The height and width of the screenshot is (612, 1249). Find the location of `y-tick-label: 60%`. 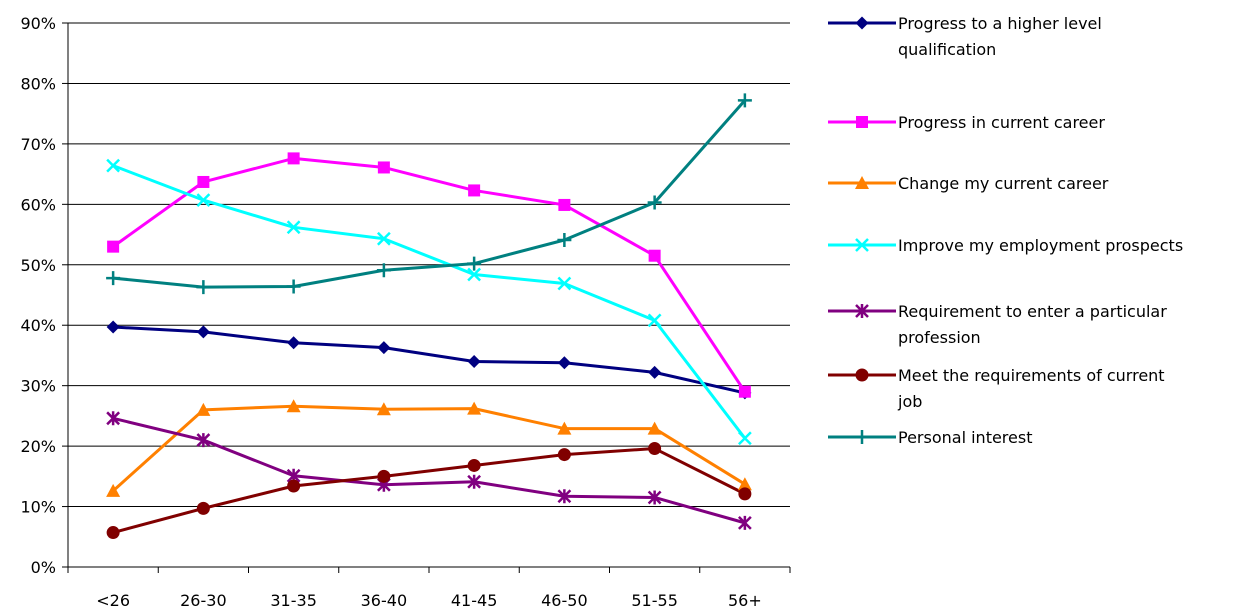

y-tick-label: 60% is located at coordinates (38, 204).